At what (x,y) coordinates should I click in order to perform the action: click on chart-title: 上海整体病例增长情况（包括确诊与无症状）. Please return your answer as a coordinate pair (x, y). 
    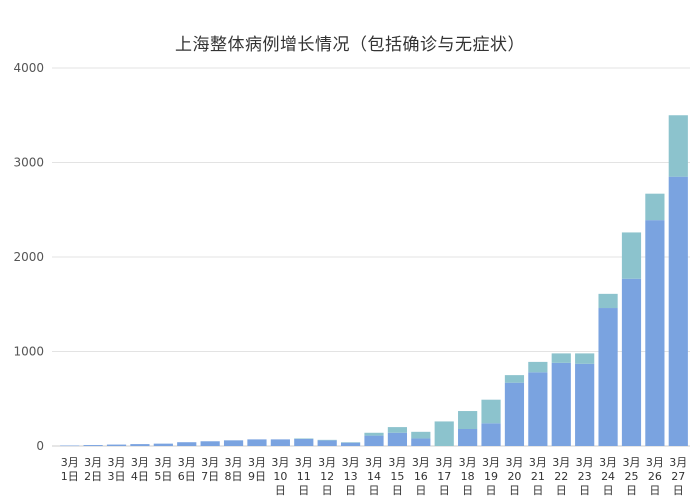
    Looking at the image, I should click on (350, 45).